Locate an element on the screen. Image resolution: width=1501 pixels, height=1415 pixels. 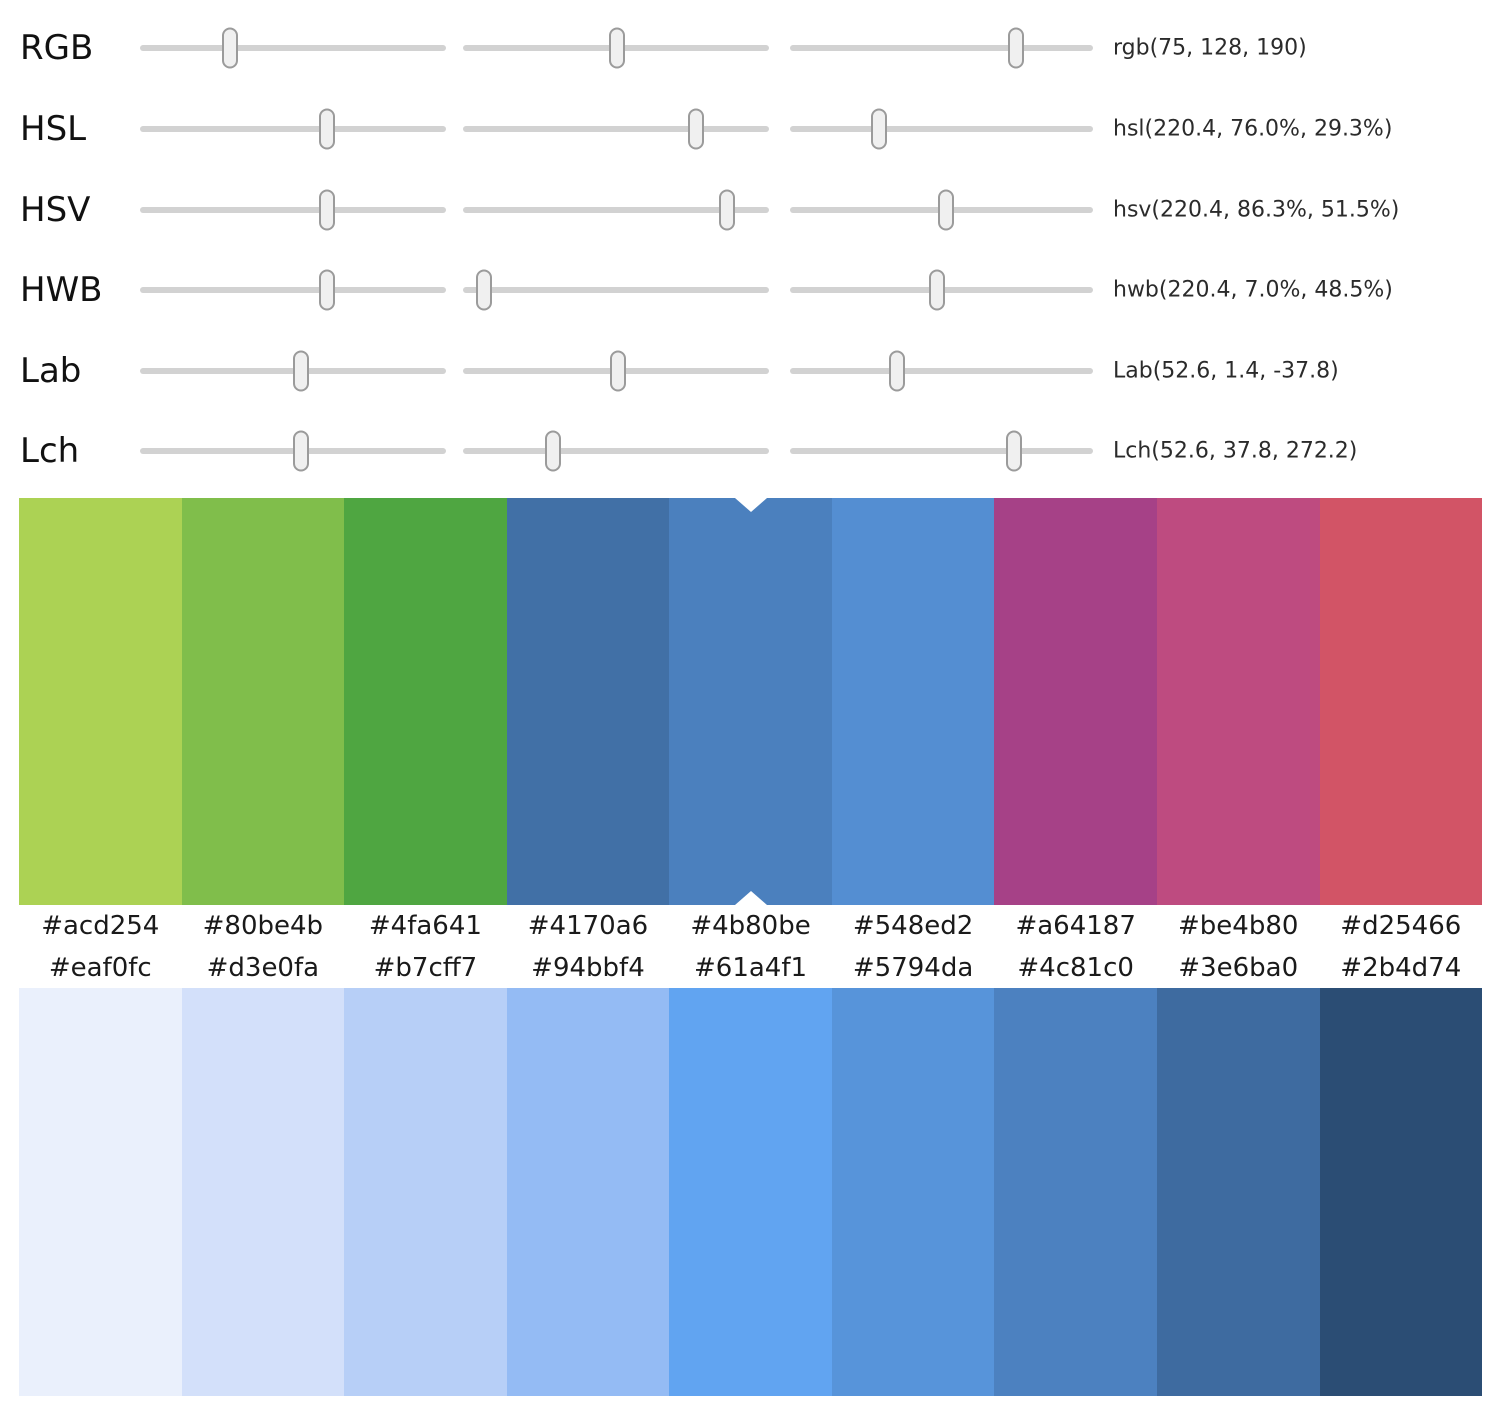
slider-track-lch-l is located at coordinates (293, 451).